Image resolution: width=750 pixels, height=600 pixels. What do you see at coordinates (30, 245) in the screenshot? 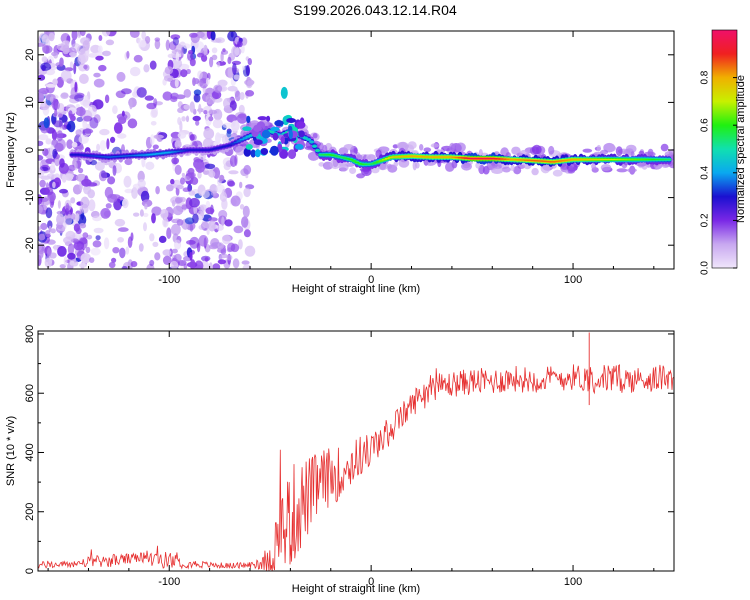
I see `spectrogram-y-tick-label: -20` at bounding box center [30, 245].